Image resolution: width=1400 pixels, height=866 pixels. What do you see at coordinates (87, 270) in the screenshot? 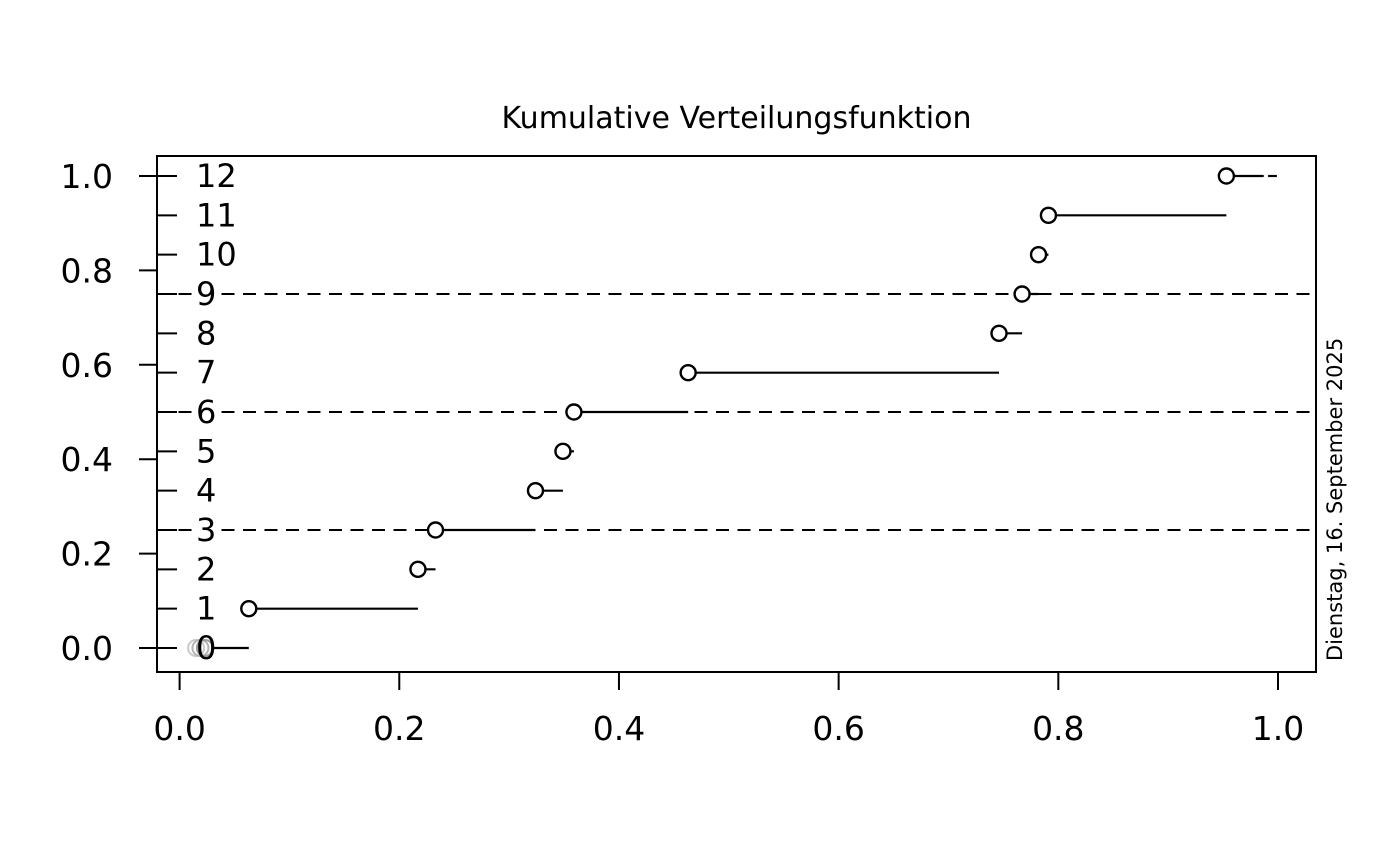
I see `y-axis-tick-label: 0.8` at bounding box center [87, 270].